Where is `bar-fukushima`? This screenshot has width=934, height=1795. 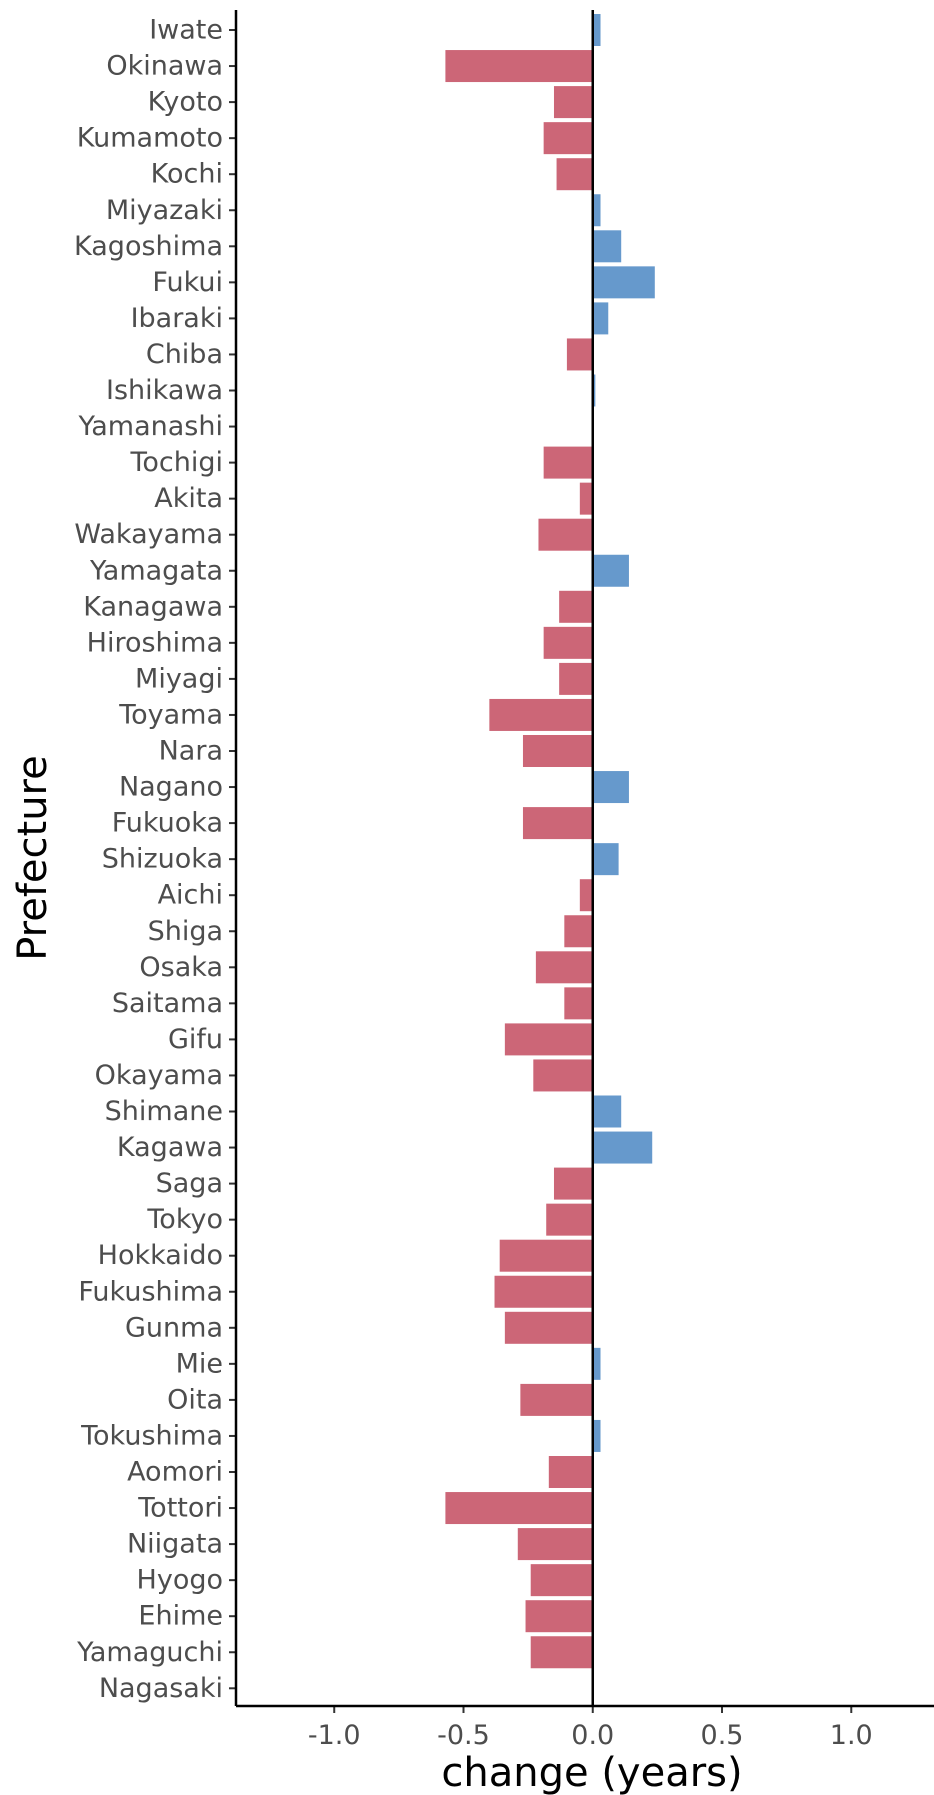 bar-fukushima is located at coordinates (543, 1291).